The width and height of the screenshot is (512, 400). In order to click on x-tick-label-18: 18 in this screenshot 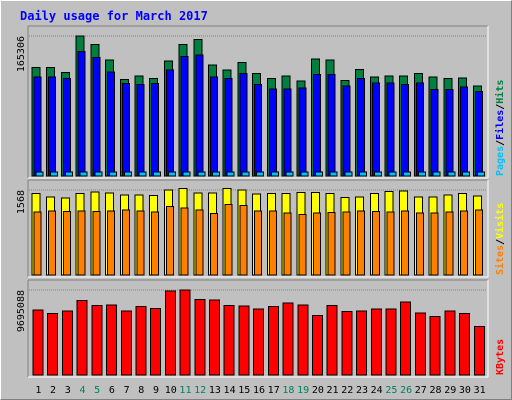, I will do `click(288, 390)`.